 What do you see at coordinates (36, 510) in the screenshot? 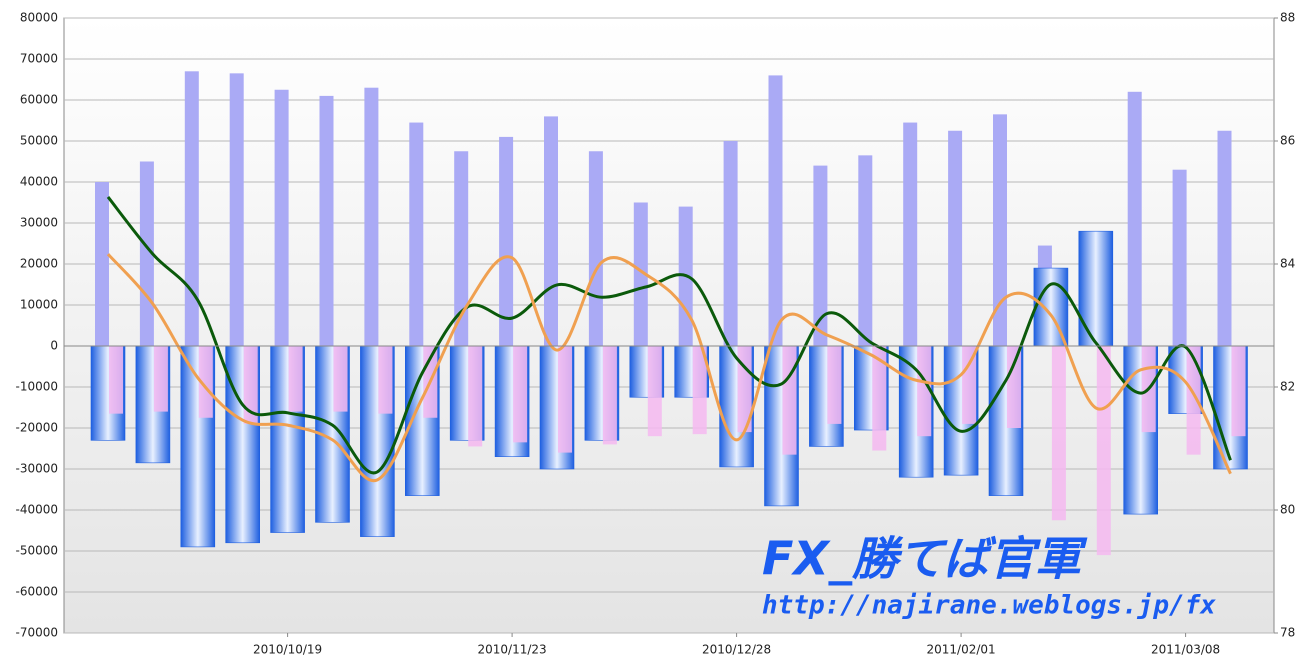
I see `y-tick-label: -40000` at bounding box center [36, 510].